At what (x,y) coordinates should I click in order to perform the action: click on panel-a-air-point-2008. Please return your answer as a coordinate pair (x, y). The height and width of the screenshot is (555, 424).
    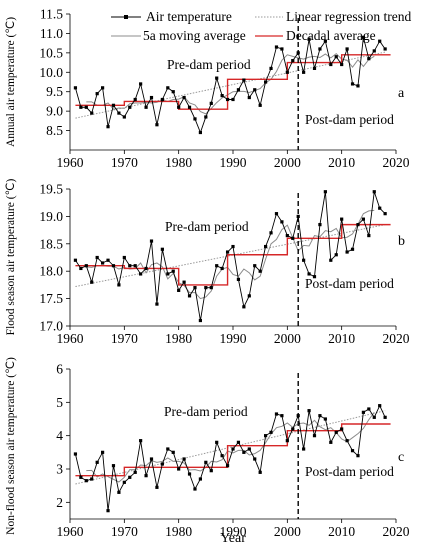
    Looking at the image, I should click on (331, 64).